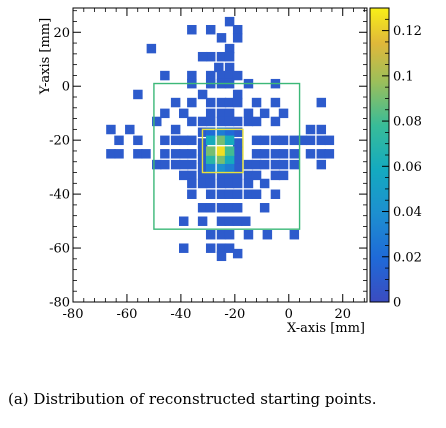 The width and height of the screenshot is (446, 428). I want to click on colorbar-tick-label: 0.08, so click(407, 122).